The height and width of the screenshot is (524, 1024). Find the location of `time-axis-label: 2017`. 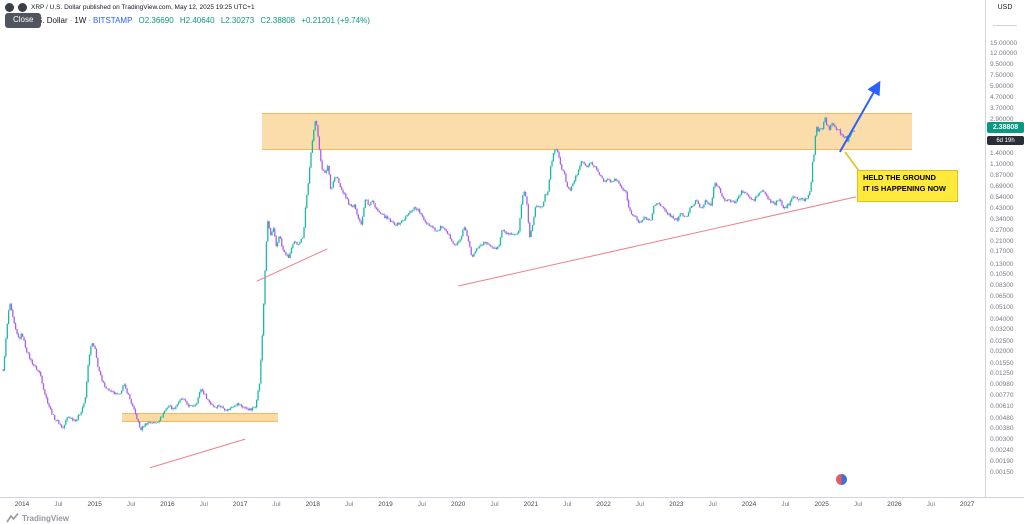

time-axis-label: 2017 is located at coordinates (240, 504).